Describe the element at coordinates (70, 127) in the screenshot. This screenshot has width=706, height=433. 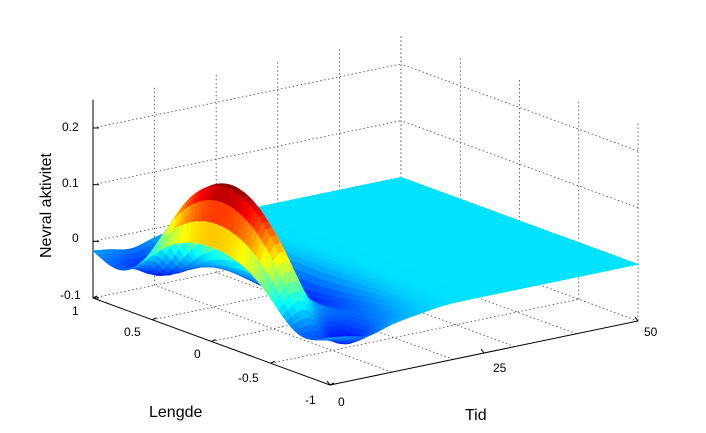
I see `z-tick-label: 0.2` at that location.